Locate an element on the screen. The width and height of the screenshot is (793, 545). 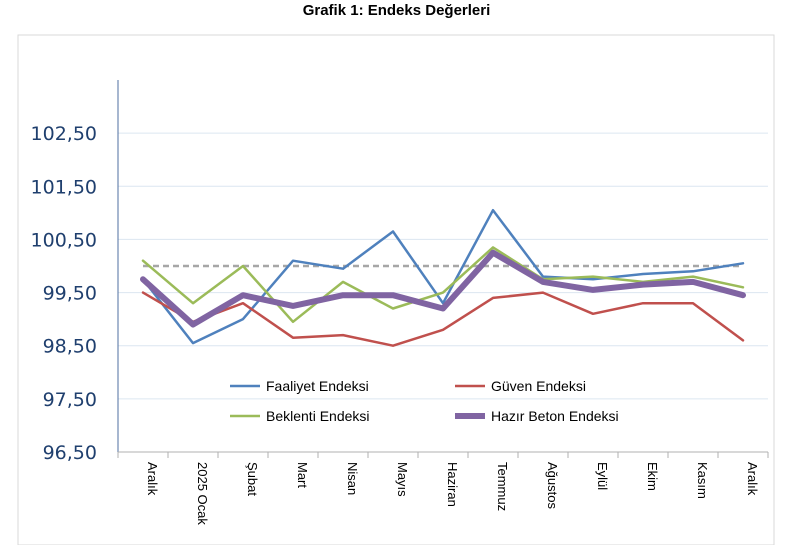
x-tick-label: Ağustos is located at coordinates (552, 485).